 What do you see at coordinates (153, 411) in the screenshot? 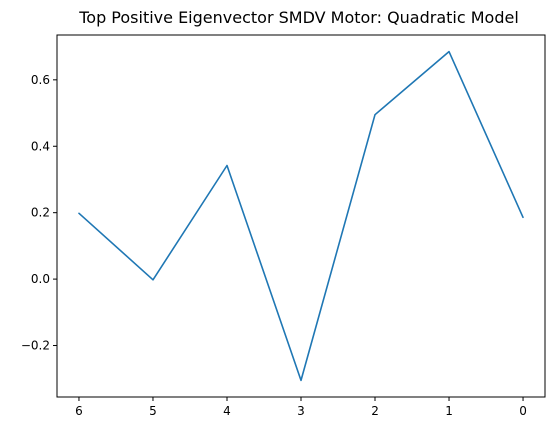
I see `x-tick-label-5: 5` at bounding box center [153, 411].